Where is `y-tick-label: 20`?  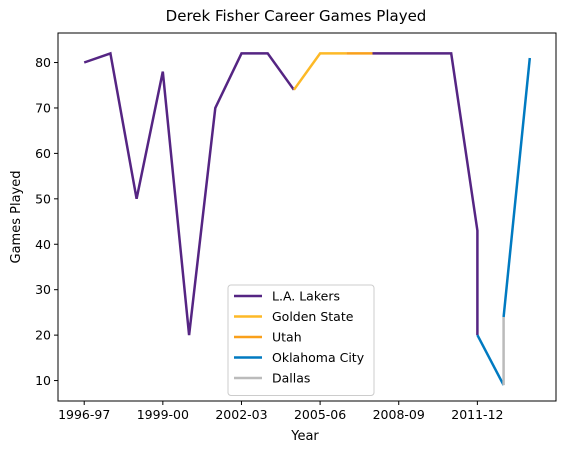
y-tick-label: 20 is located at coordinates (43, 335).